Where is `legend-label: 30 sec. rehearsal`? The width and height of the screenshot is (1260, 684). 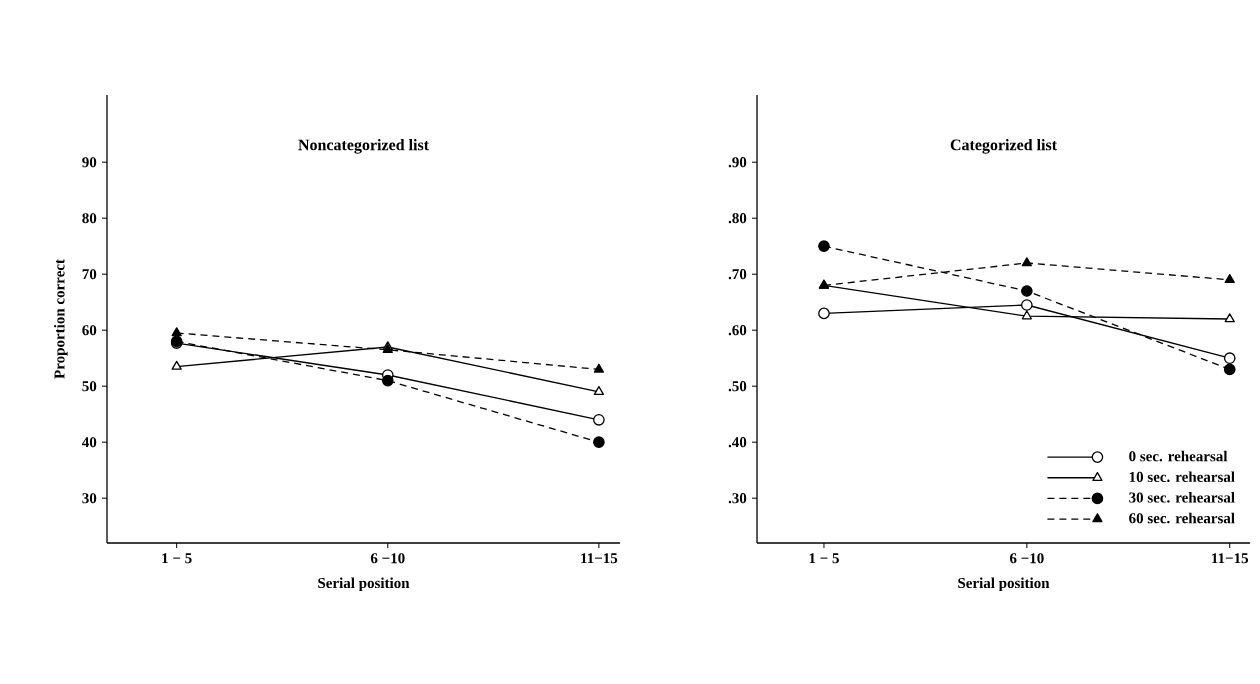 legend-label: 30 sec. rehearsal is located at coordinates (1182, 497).